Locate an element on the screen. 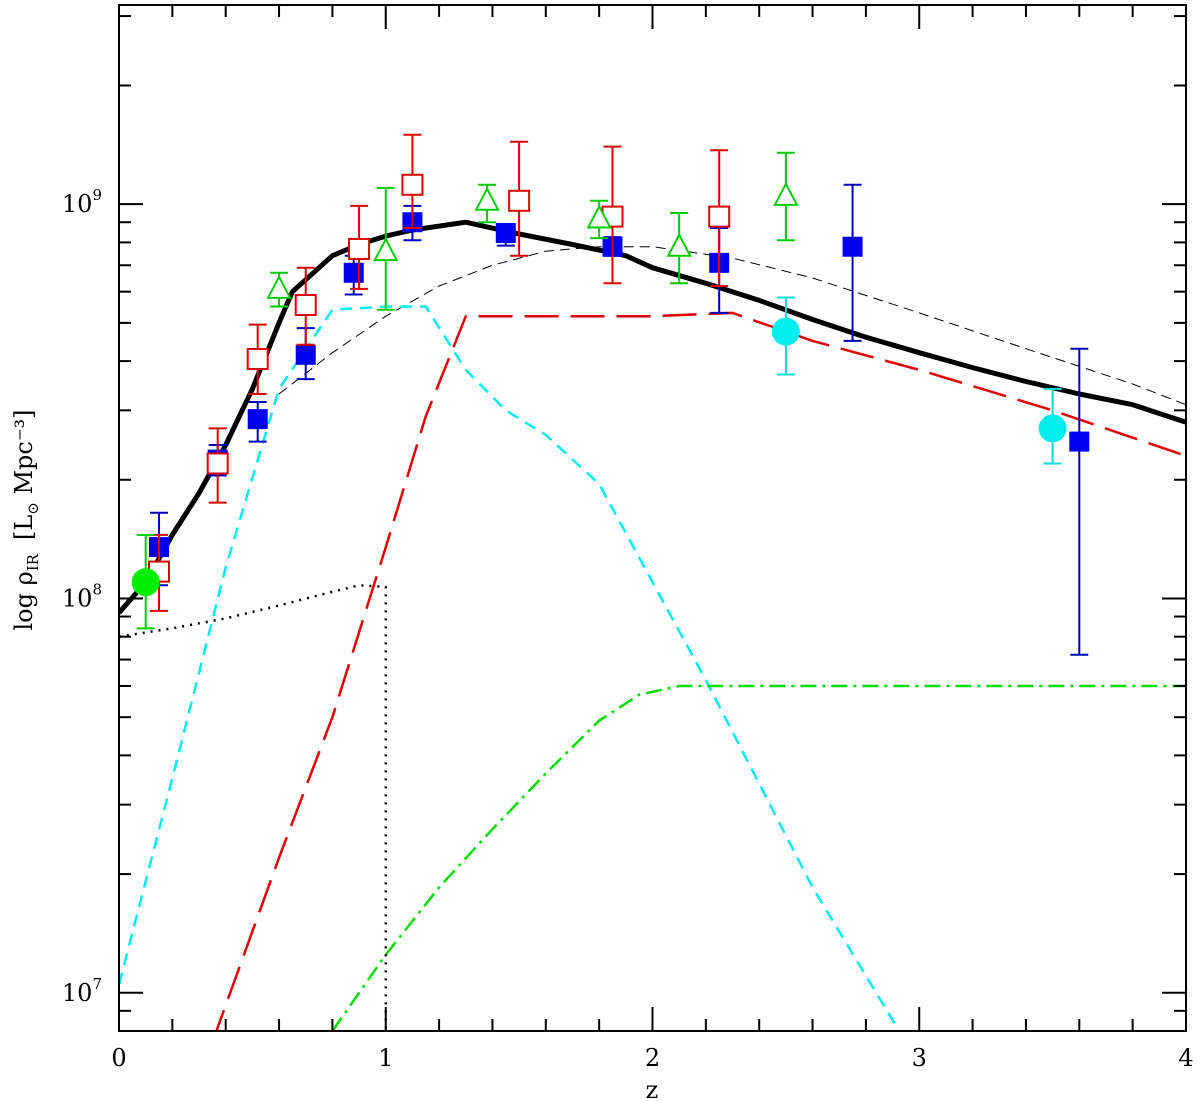 This screenshot has height=1102, width=1200. y-axis-label-unit: [L is located at coordinates (24, 527).